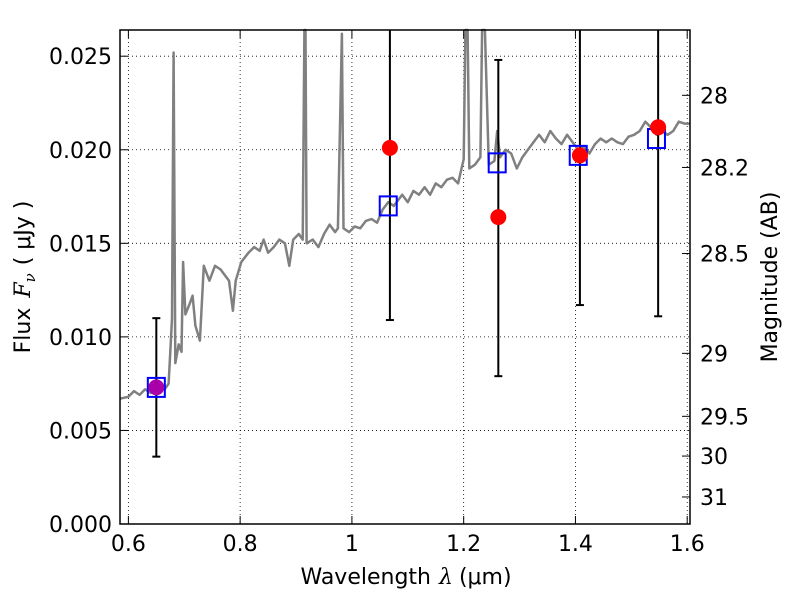  I want to click on y-tick-label: 0.015, so click(80, 244).